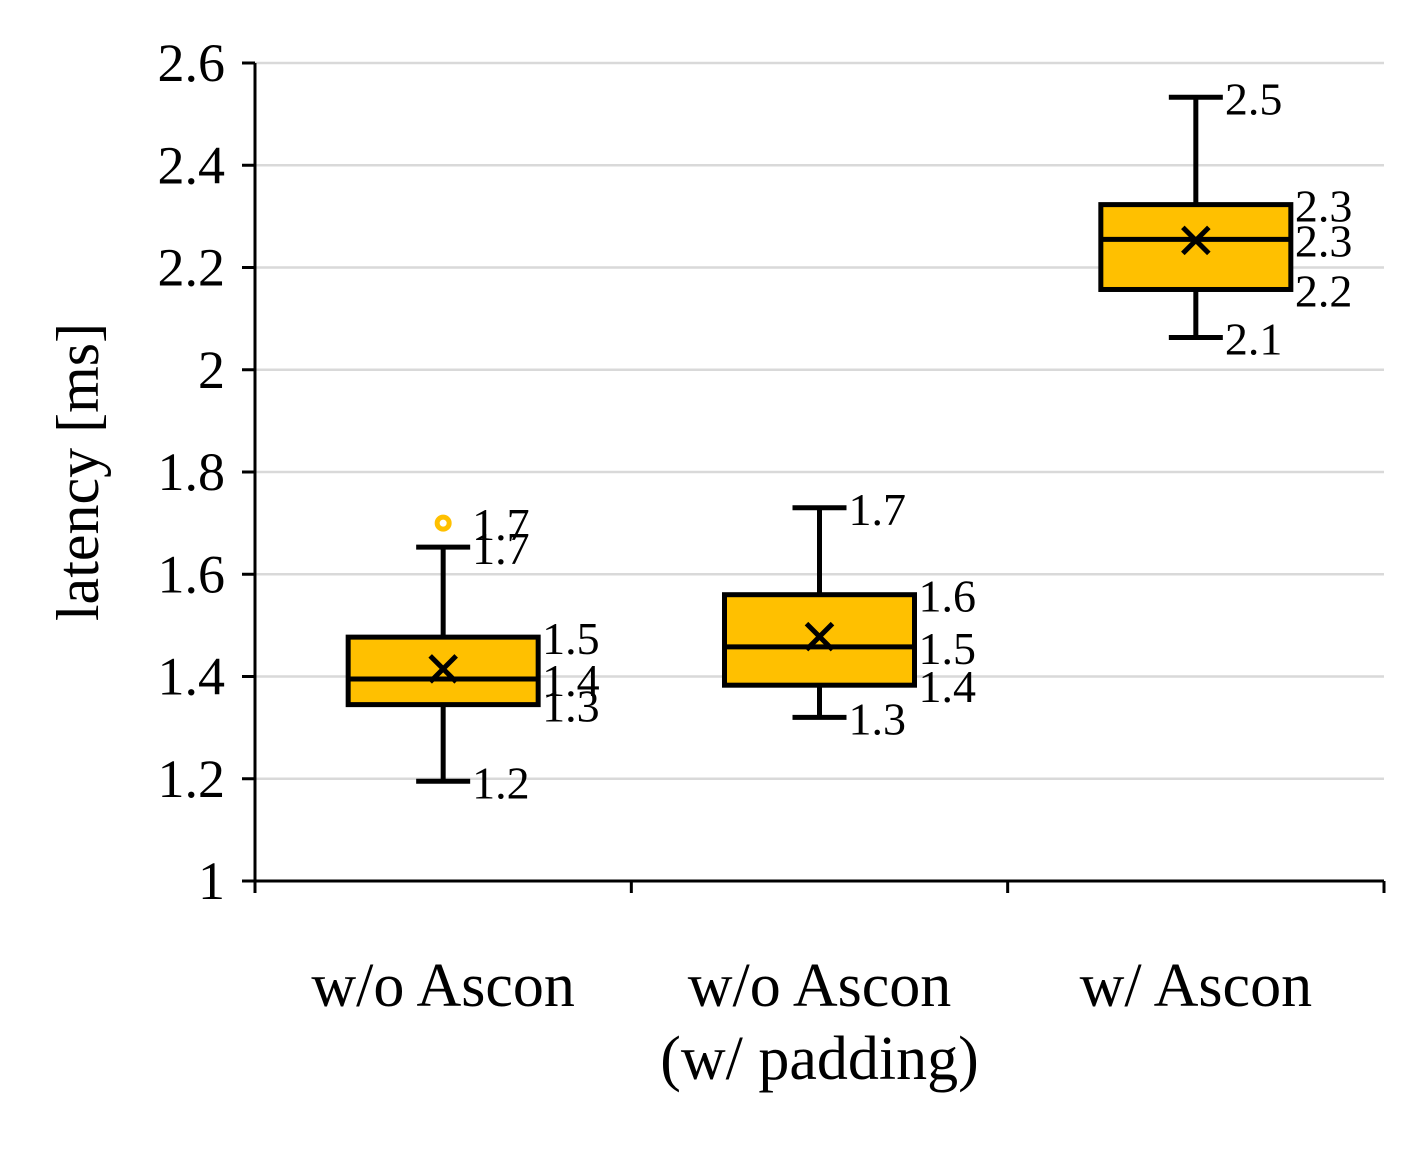 This screenshot has width=1417, height=1155. Describe the element at coordinates (78, 472) in the screenshot. I see `y-axis-title: latency [ms]` at that location.